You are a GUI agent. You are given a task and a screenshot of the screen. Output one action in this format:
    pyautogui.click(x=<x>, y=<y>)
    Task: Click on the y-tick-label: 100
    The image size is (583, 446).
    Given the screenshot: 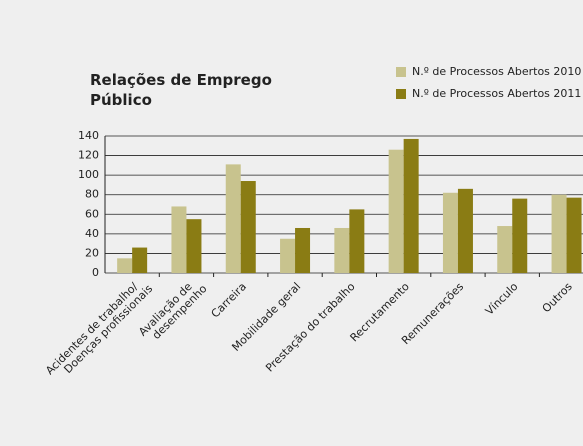 What is the action you would take?
    pyautogui.click(x=88, y=174)
    